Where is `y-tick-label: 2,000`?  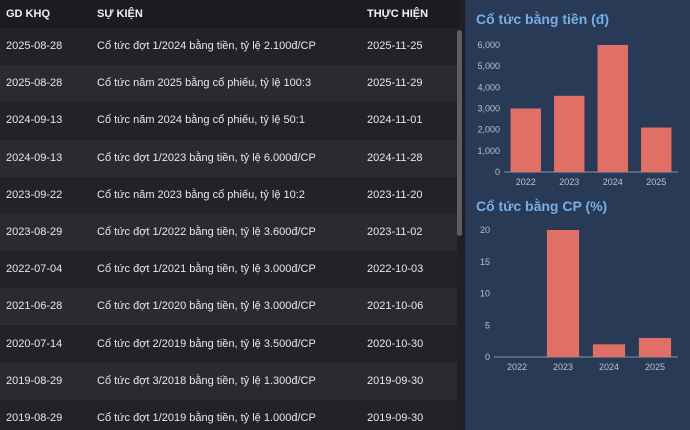 y-tick-label: 2,000 is located at coordinates (488, 130).